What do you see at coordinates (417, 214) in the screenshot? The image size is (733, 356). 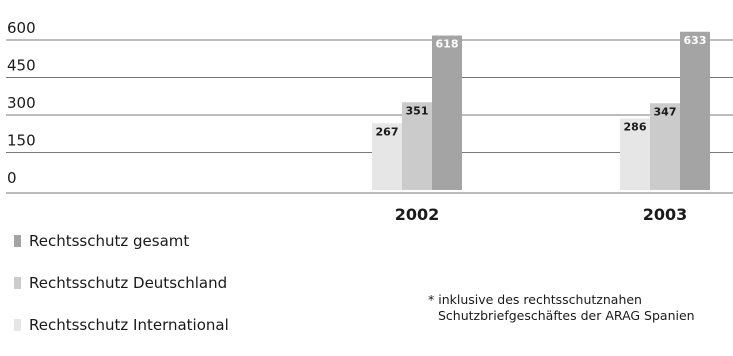 I see `x-category-label-2002: 2002` at bounding box center [417, 214].